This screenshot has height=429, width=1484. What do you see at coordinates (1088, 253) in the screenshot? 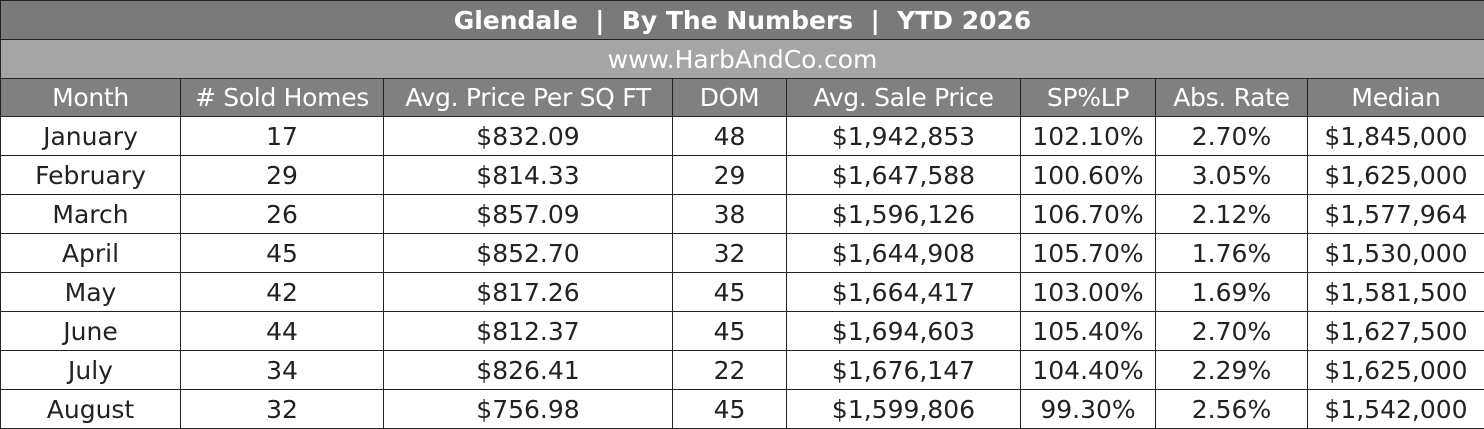
I see `table-cell: 105.70%` at bounding box center [1088, 253].